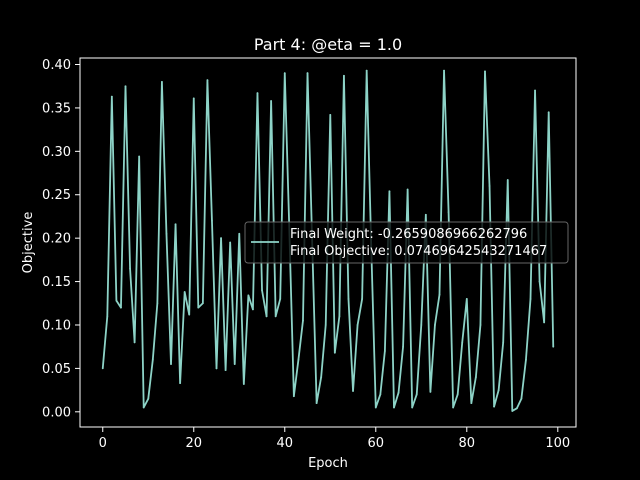 The height and width of the screenshot is (480, 640). What do you see at coordinates (56, 412) in the screenshot?
I see `y-tick-label: 0.00` at bounding box center [56, 412].